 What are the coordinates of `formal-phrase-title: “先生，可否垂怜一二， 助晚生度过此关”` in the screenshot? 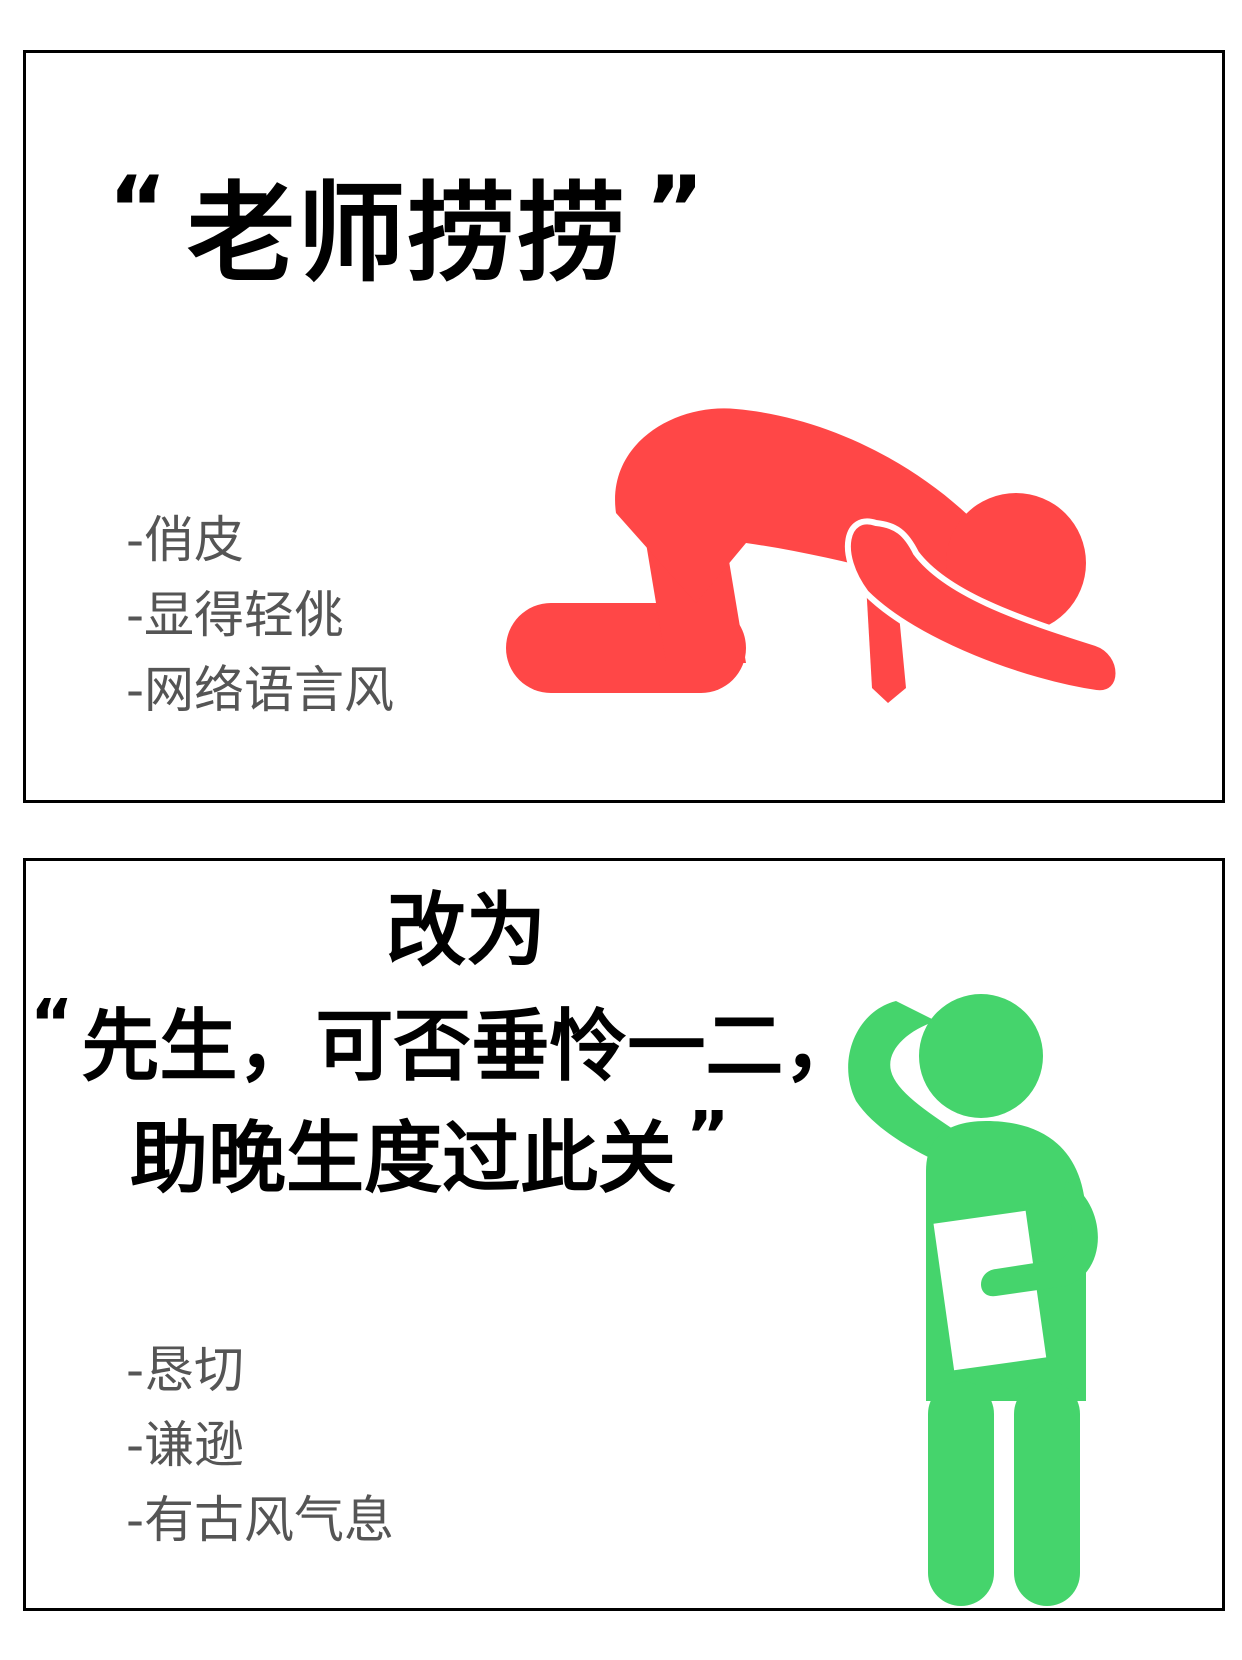 It's located at (480, 1103).